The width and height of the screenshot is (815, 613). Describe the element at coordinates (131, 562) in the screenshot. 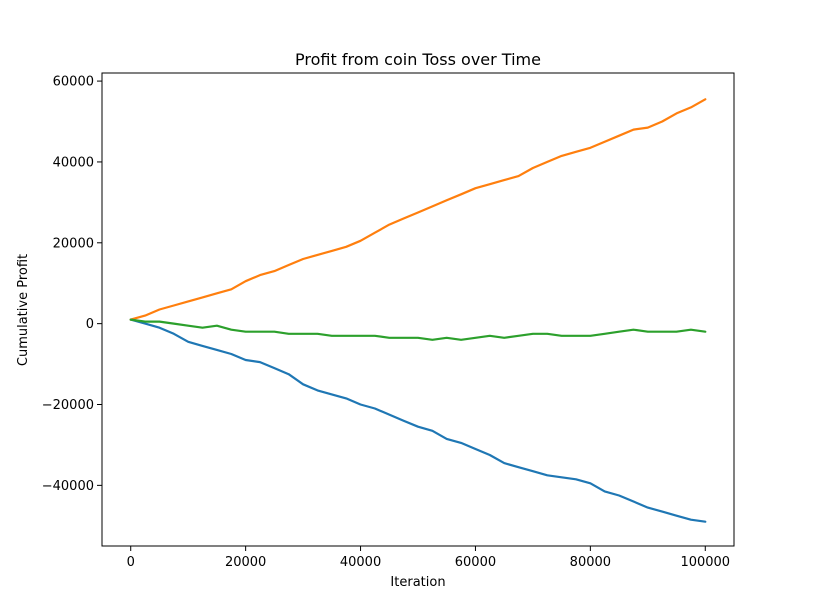

I see `x-tick-label: 0` at that location.